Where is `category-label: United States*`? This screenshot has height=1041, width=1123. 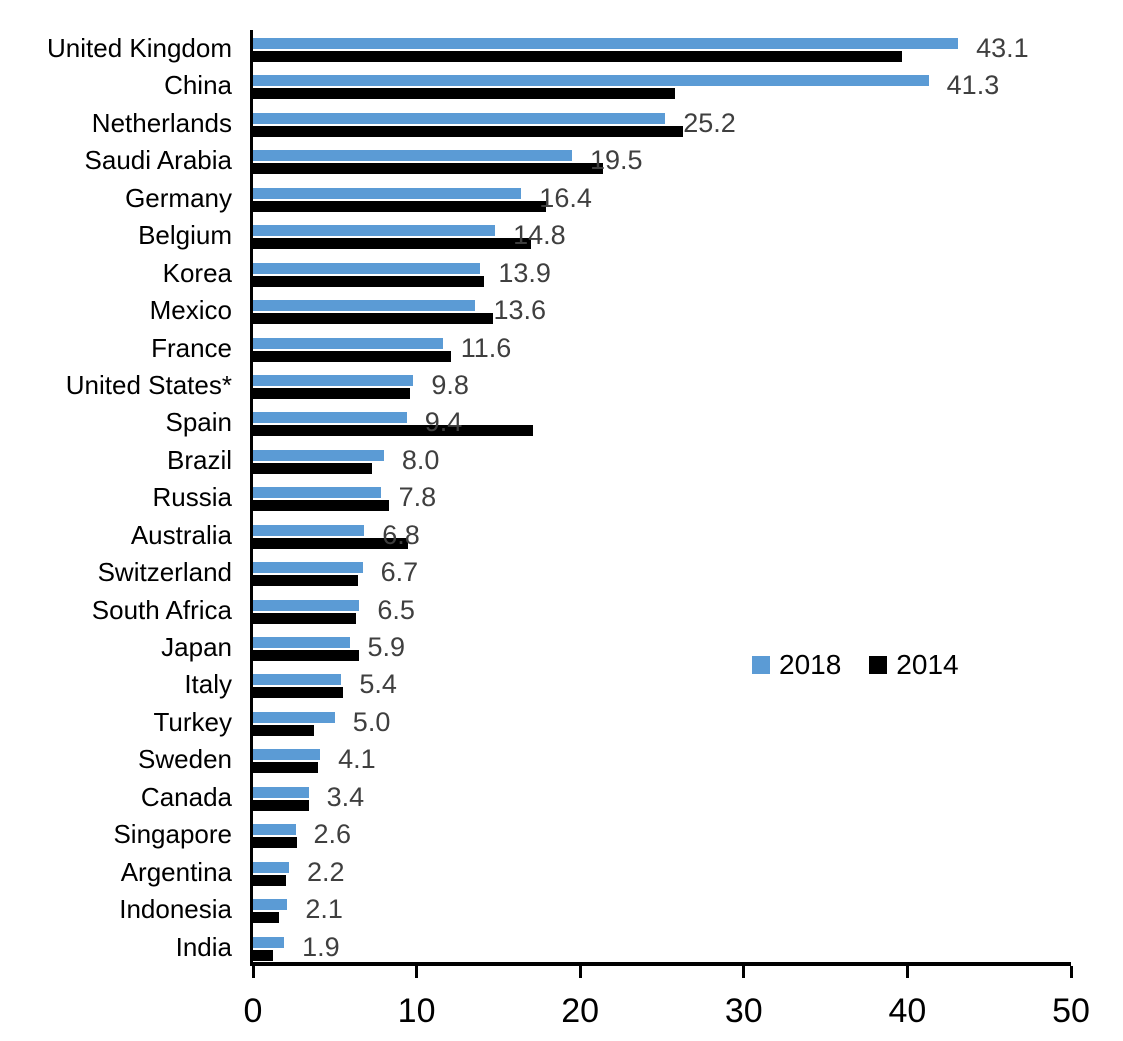 category-label: United States* is located at coordinates (148, 384).